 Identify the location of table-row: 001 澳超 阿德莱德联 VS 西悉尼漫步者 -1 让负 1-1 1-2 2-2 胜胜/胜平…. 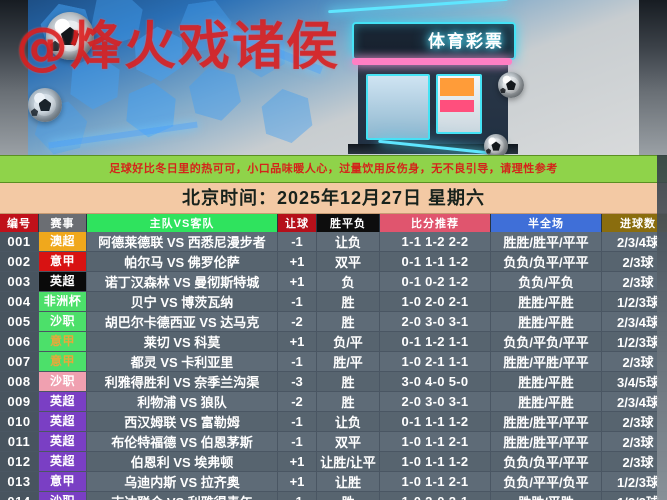
(333, 242).